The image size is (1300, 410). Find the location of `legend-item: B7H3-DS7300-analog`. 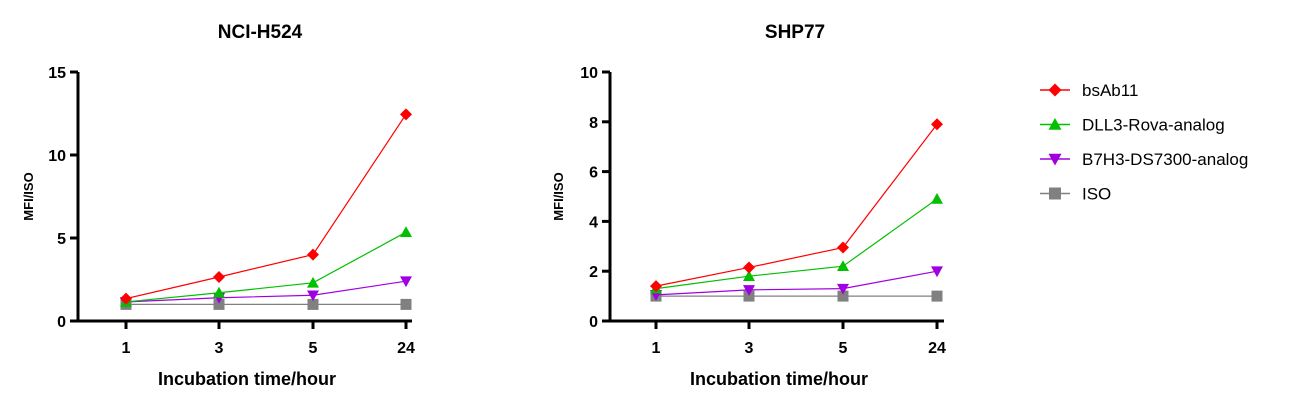

legend-item: B7H3-DS7300-analog is located at coordinates (1144, 159).